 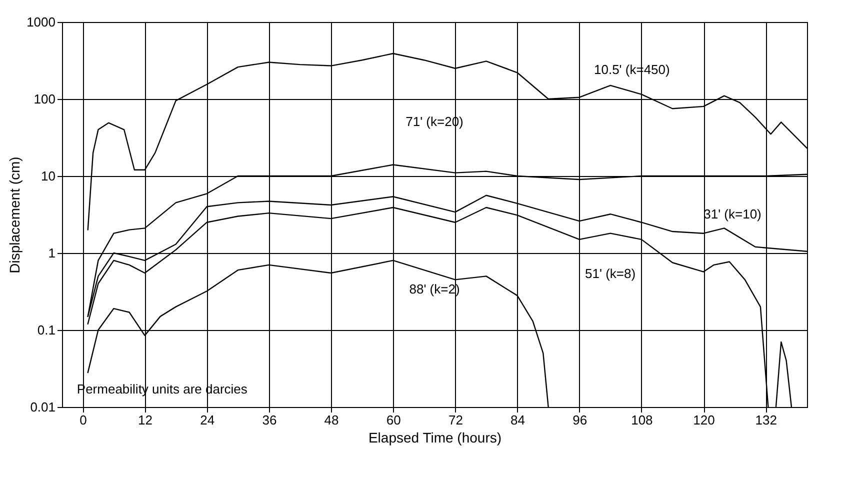 I want to click on y-tick-label: 100, so click(x=45, y=99).